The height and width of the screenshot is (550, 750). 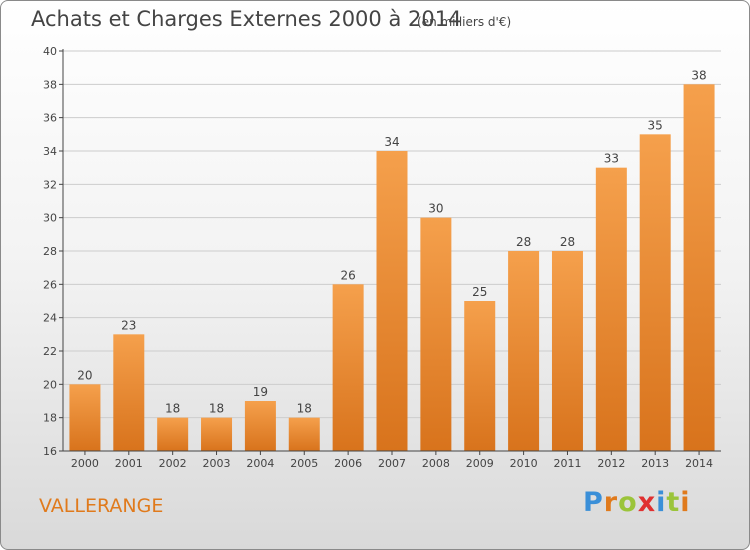 I want to click on x-tick-label: 2010, so click(x=524, y=463).